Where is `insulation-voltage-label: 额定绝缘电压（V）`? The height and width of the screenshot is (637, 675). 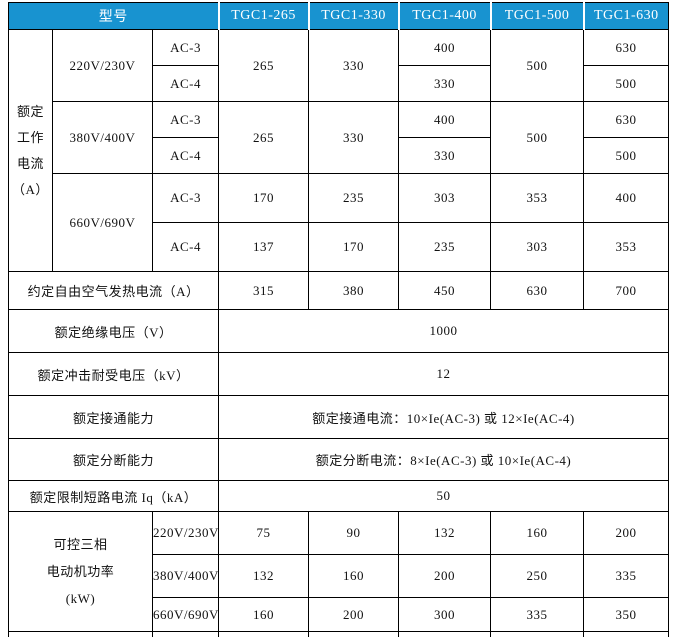 insulation-voltage-label: 额定绝缘电压（V） is located at coordinates (113, 331).